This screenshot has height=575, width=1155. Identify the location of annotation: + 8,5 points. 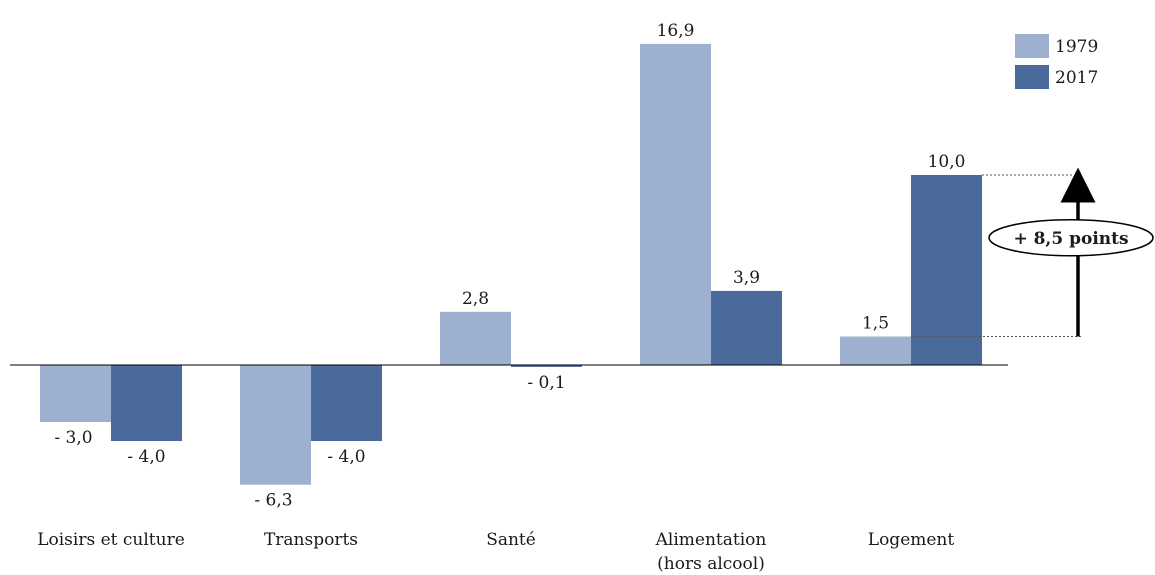
(1032, 252).